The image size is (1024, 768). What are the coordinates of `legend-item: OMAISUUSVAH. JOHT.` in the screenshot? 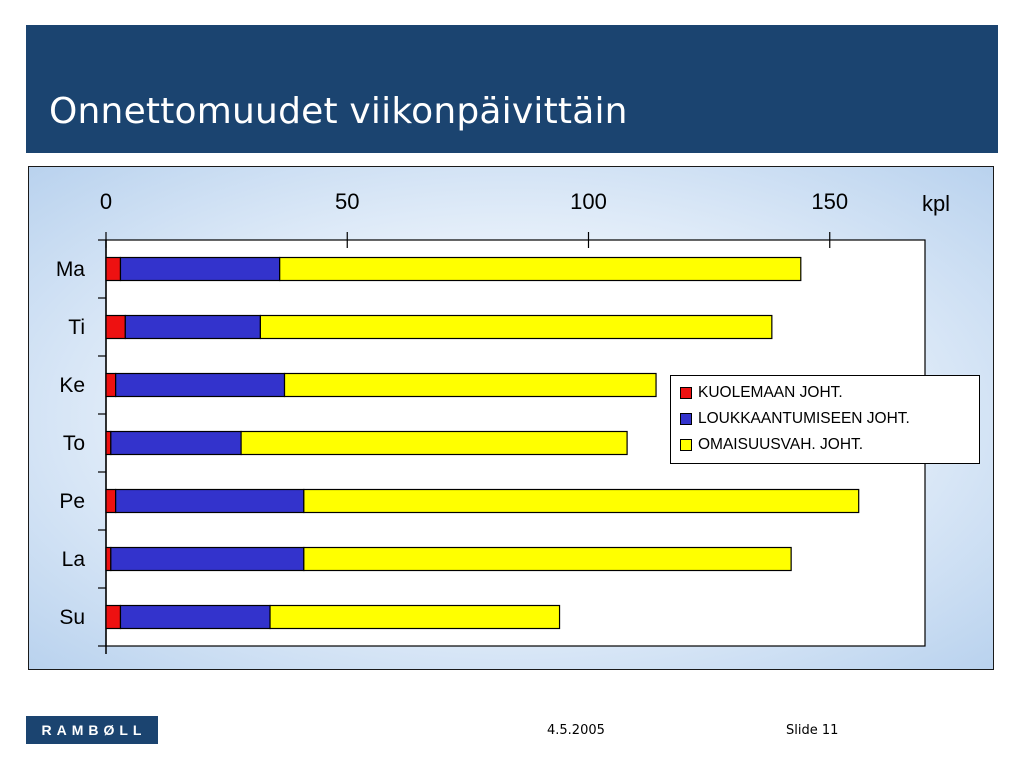 It's located at (829, 445).